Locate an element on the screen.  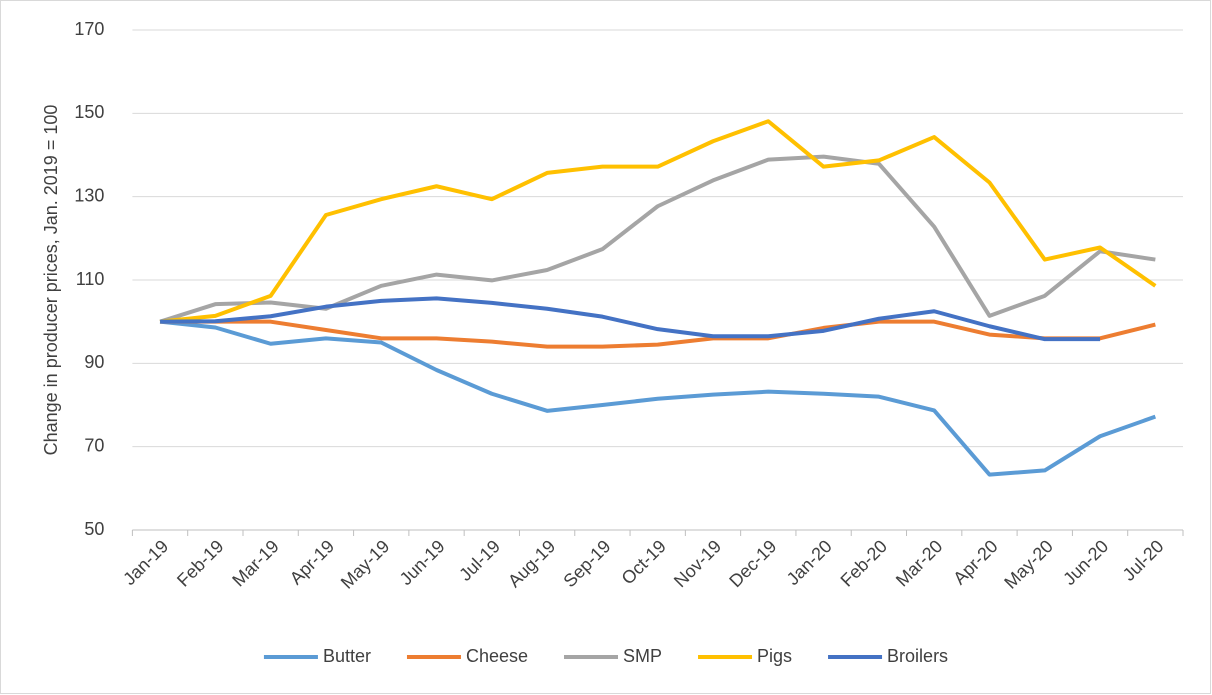
y-tick-label: 90 is located at coordinates (94, 362).